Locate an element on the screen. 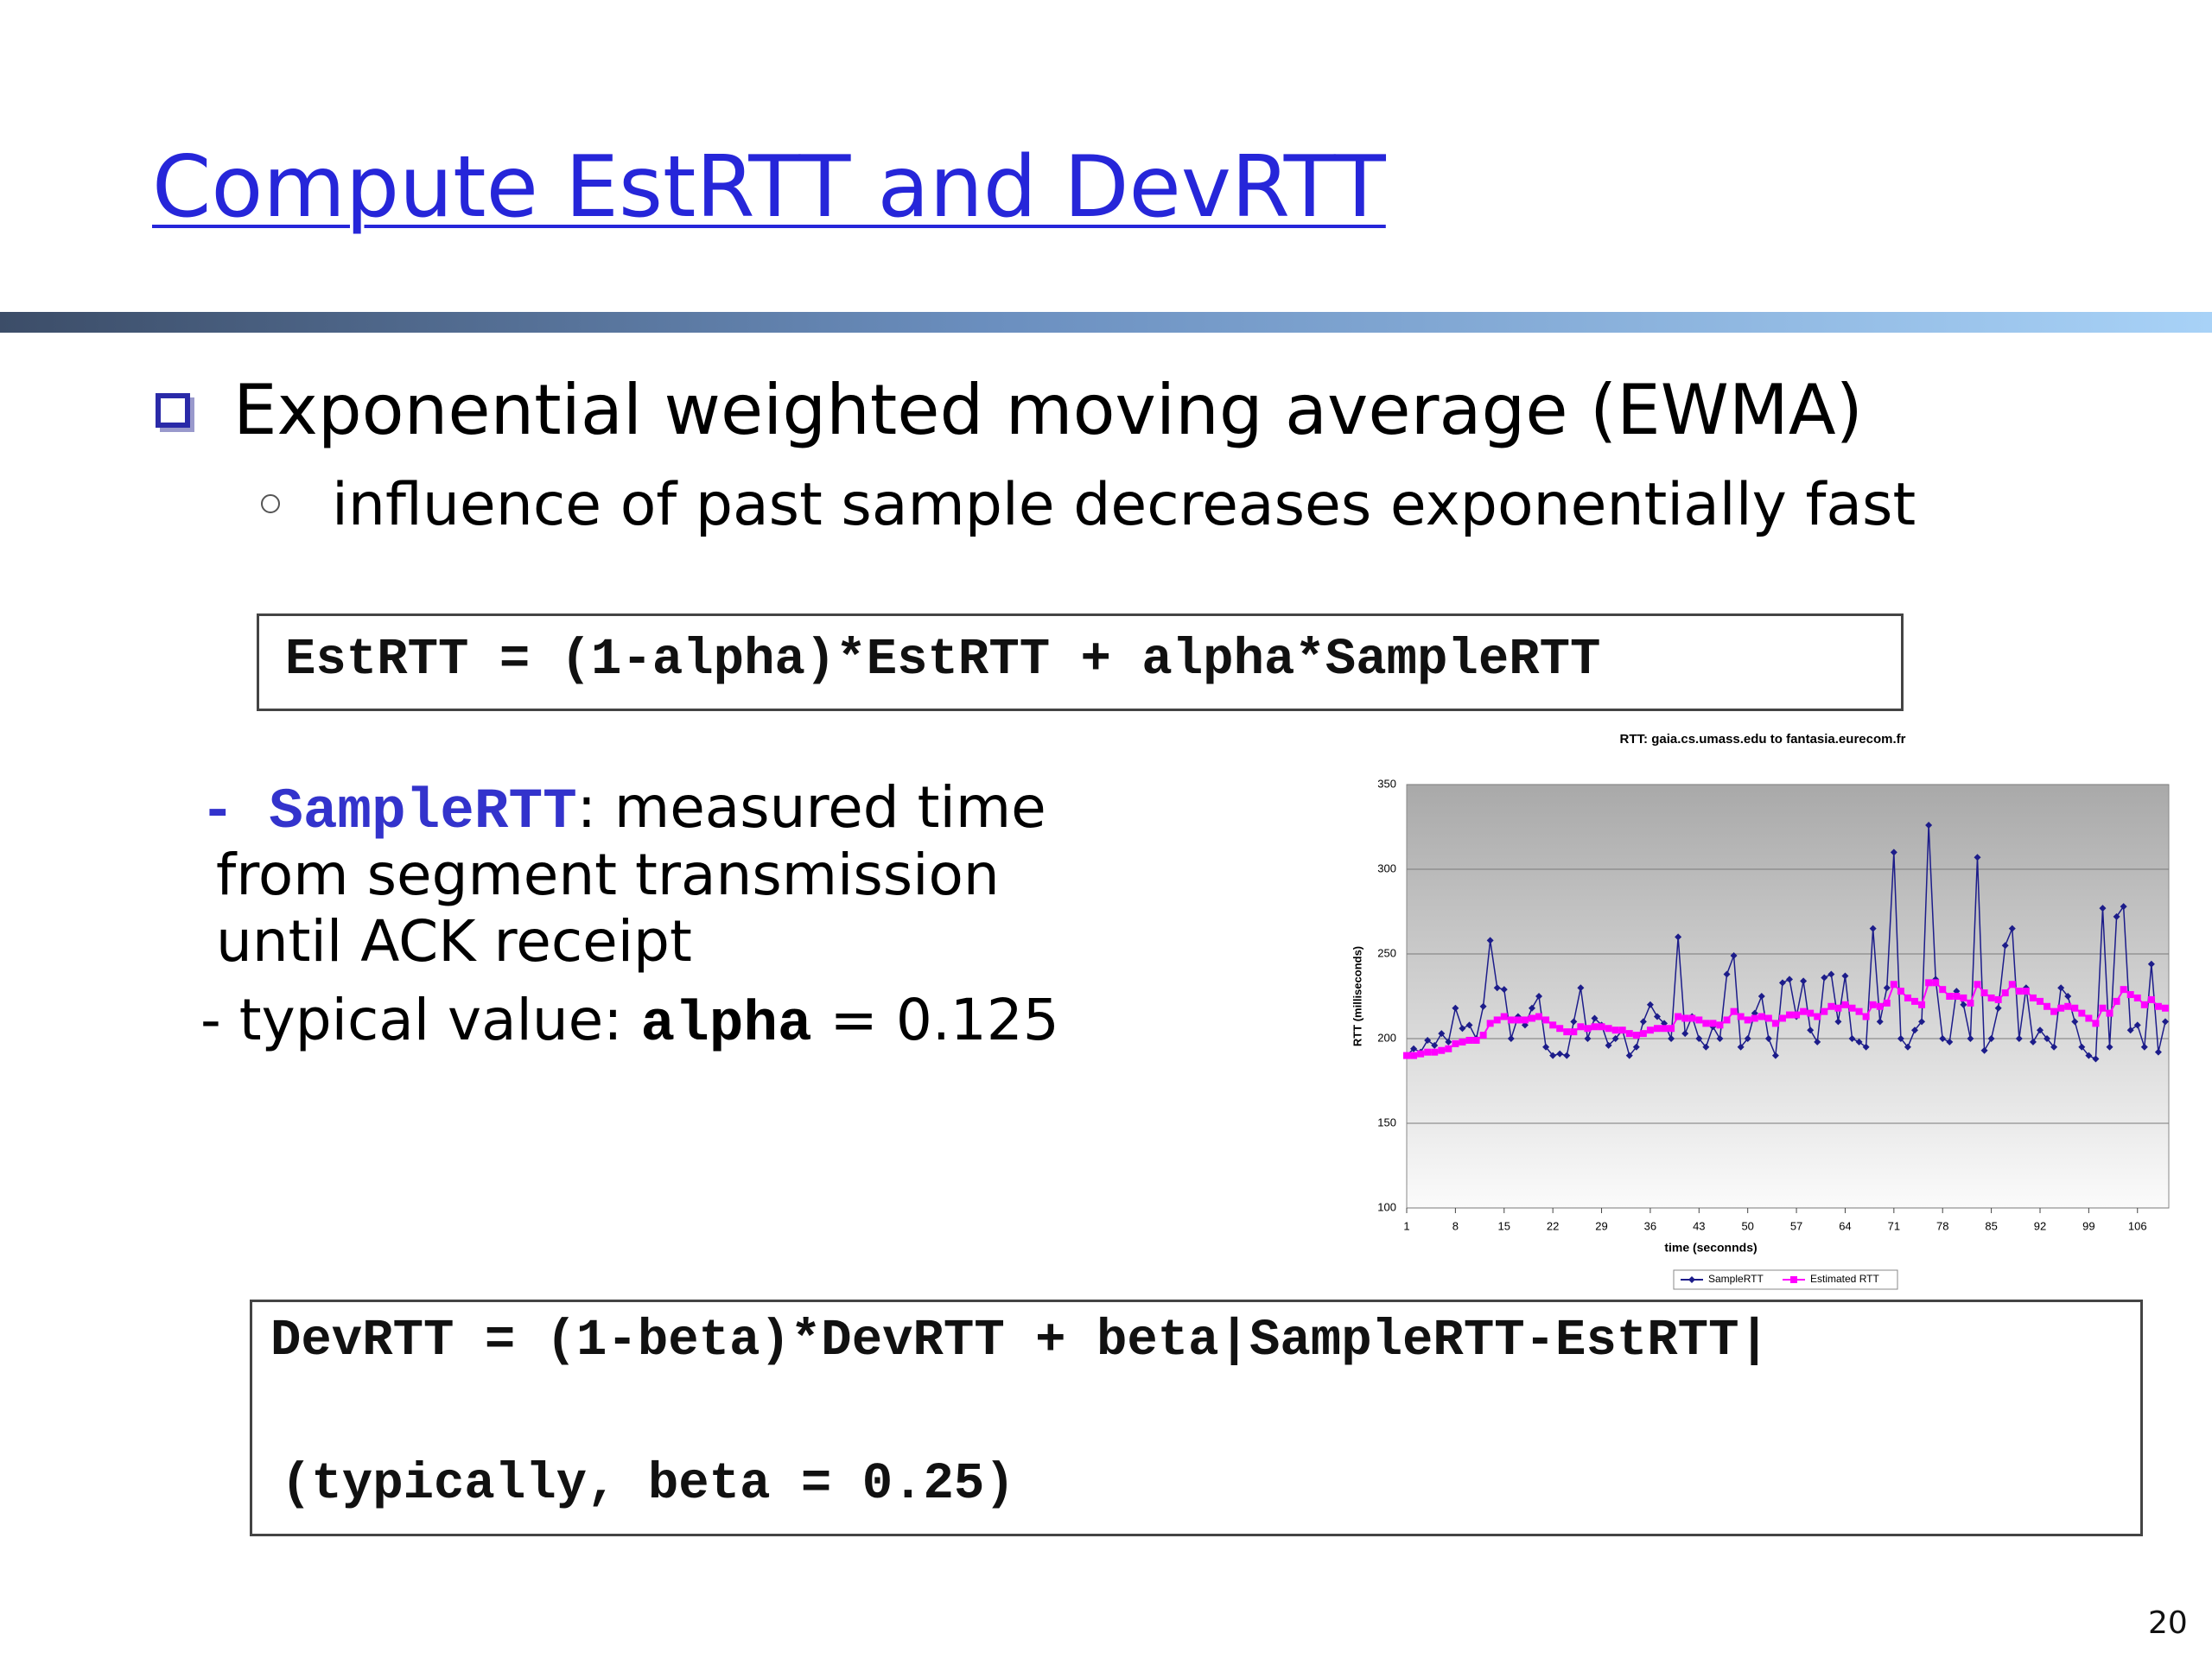  formula-text: (typically, beta = 0.25) is located at coordinates (648, 1484).